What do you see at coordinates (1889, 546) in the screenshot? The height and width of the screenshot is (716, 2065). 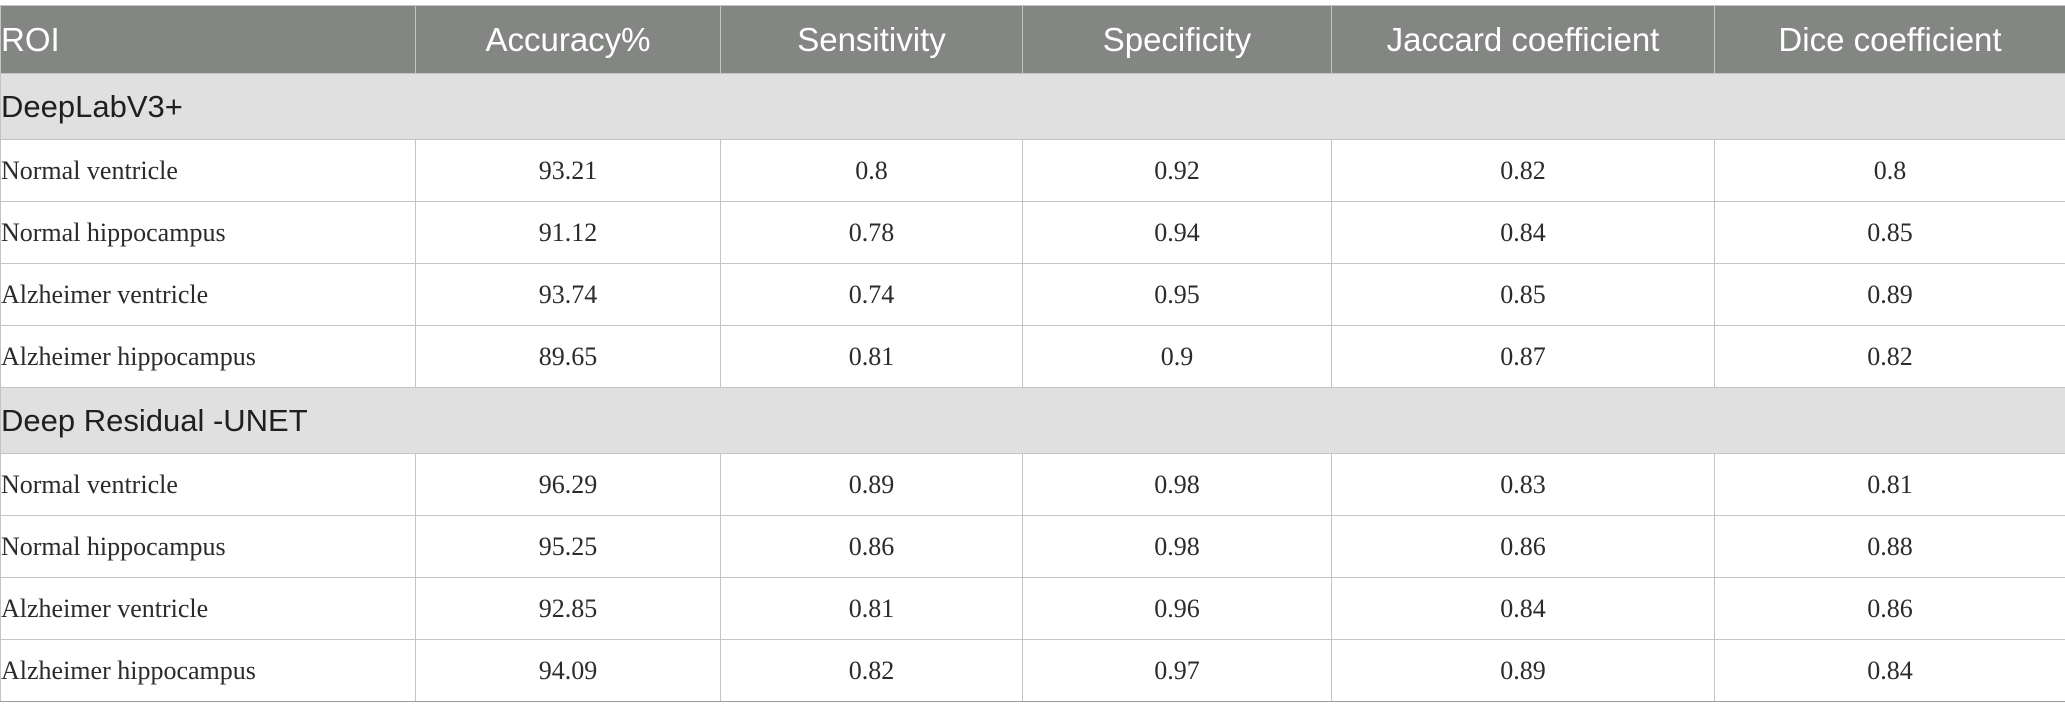 I see `cell-dice: 0.88` at bounding box center [1889, 546].